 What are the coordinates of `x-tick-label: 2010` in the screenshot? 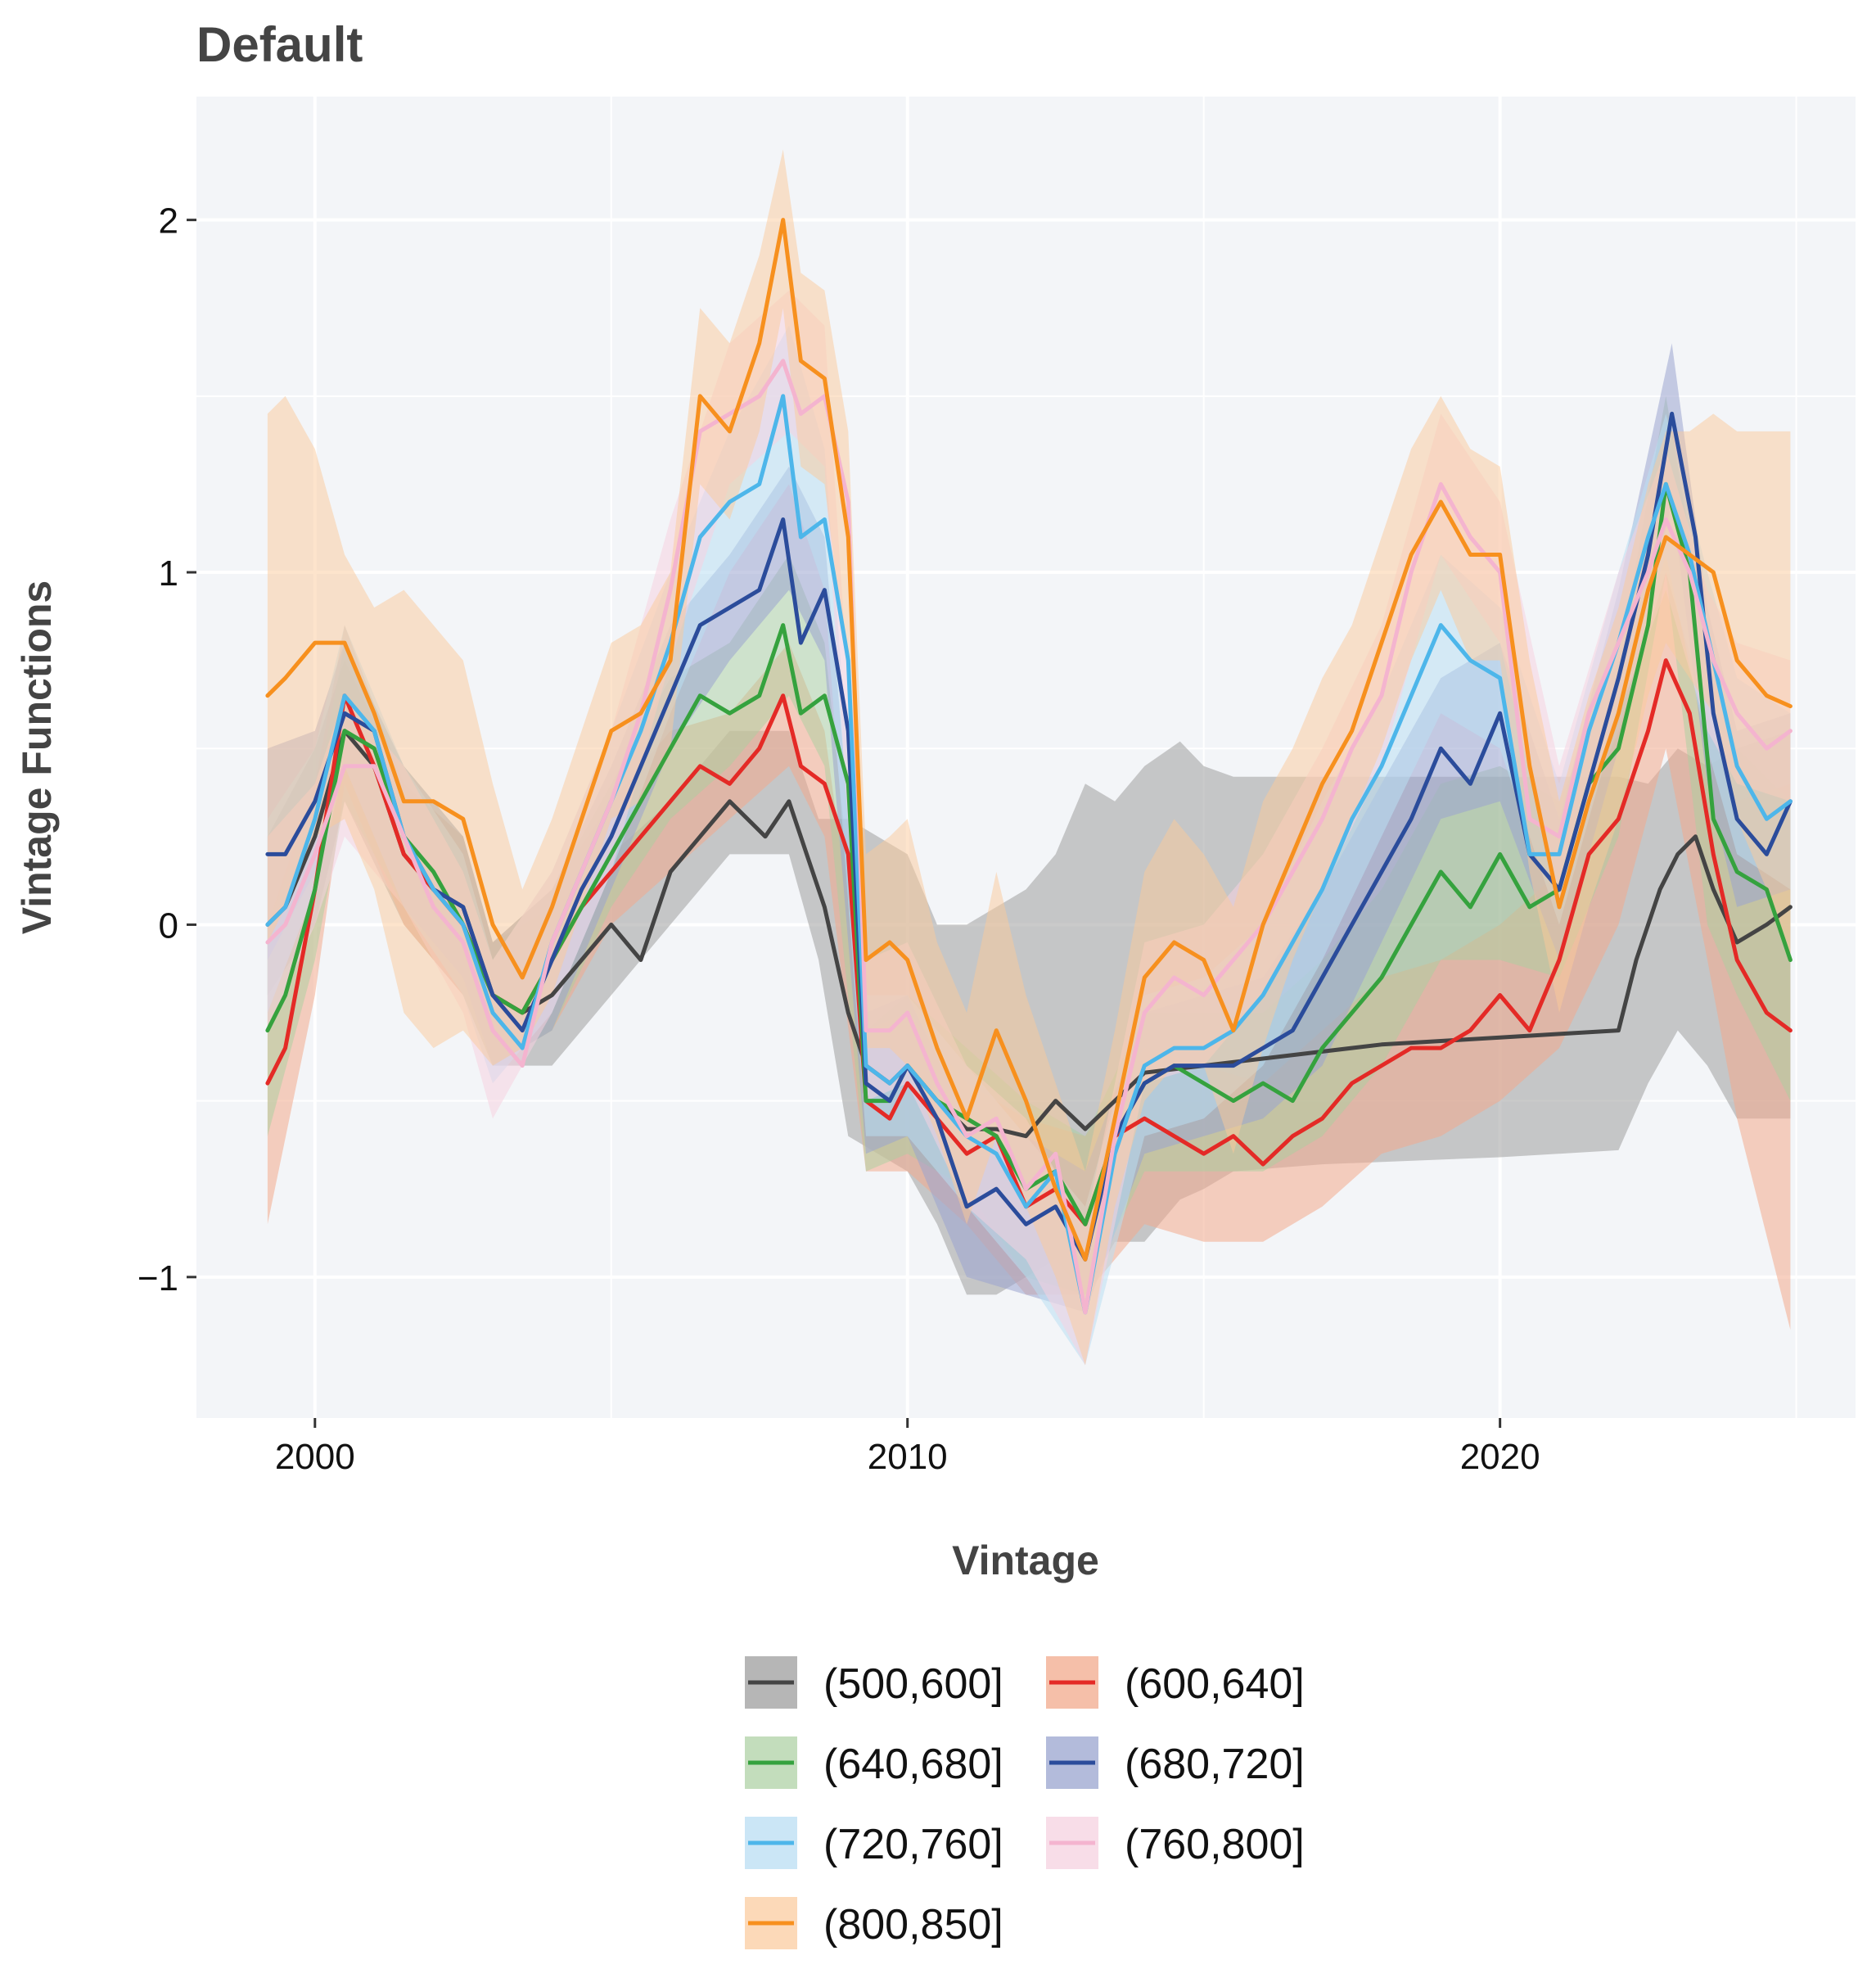 It's located at (908, 1457).